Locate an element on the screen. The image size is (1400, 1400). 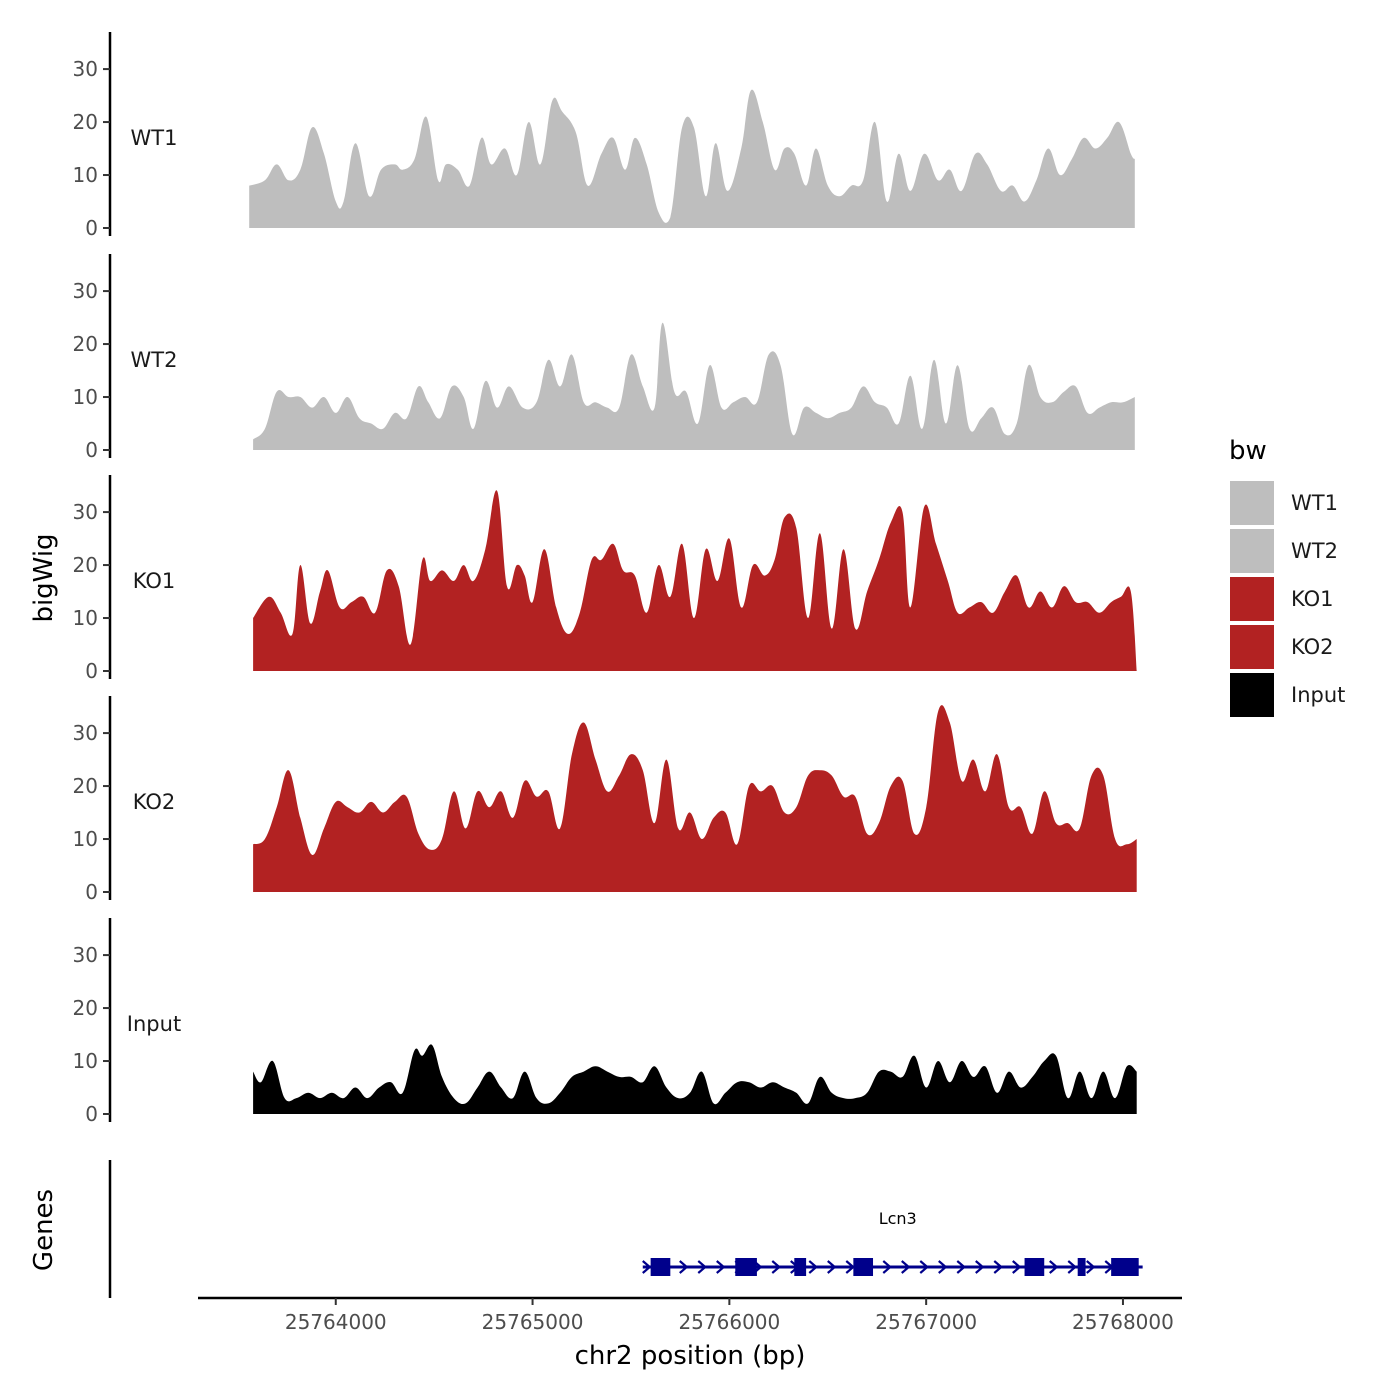
gene-name-label: Lcn3 is located at coordinates (898, 1218).